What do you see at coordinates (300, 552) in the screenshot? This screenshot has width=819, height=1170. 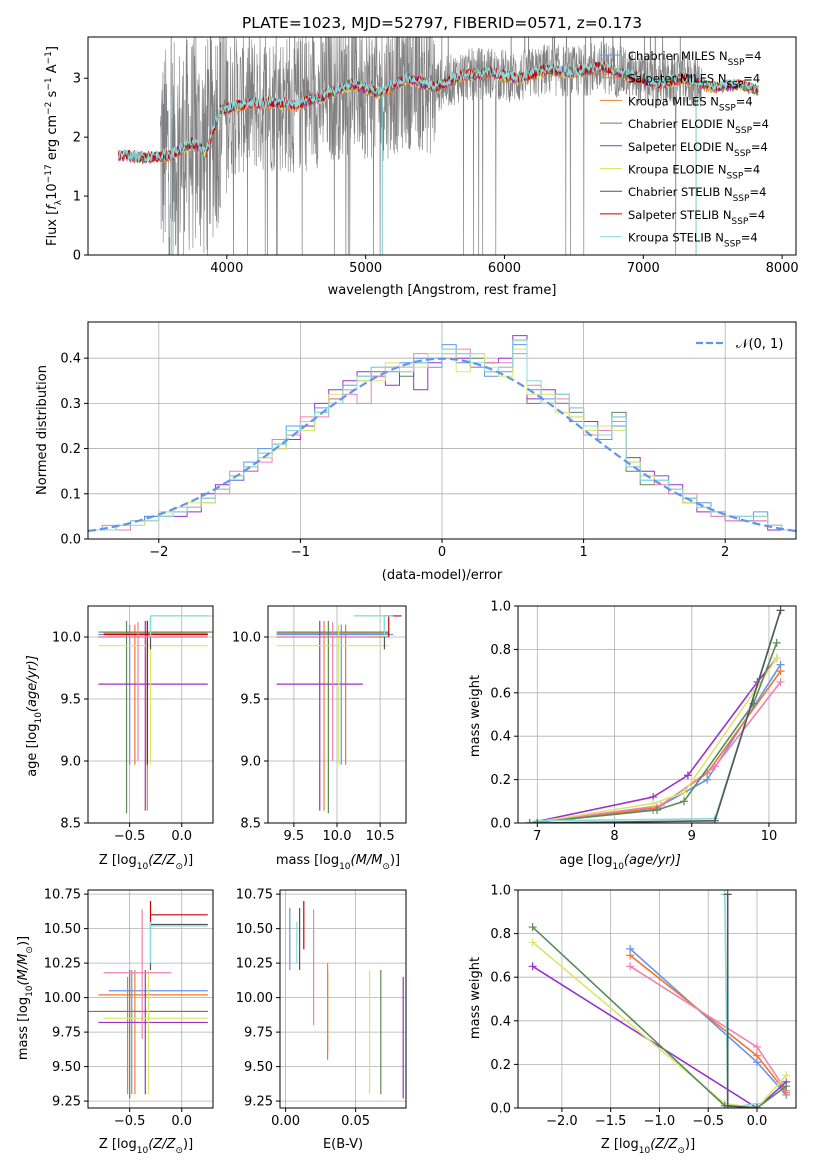 I see `x-tick-label: −1` at bounding box center [300, 552].